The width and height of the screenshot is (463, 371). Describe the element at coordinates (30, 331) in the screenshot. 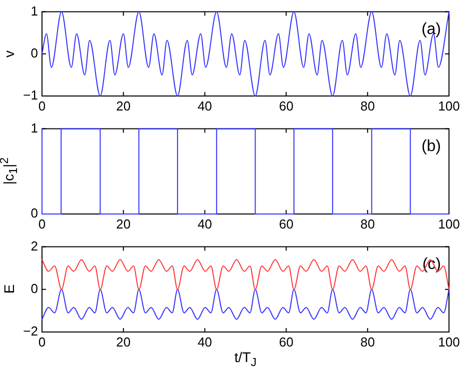

I see `y-tick-label: −2` at that location.